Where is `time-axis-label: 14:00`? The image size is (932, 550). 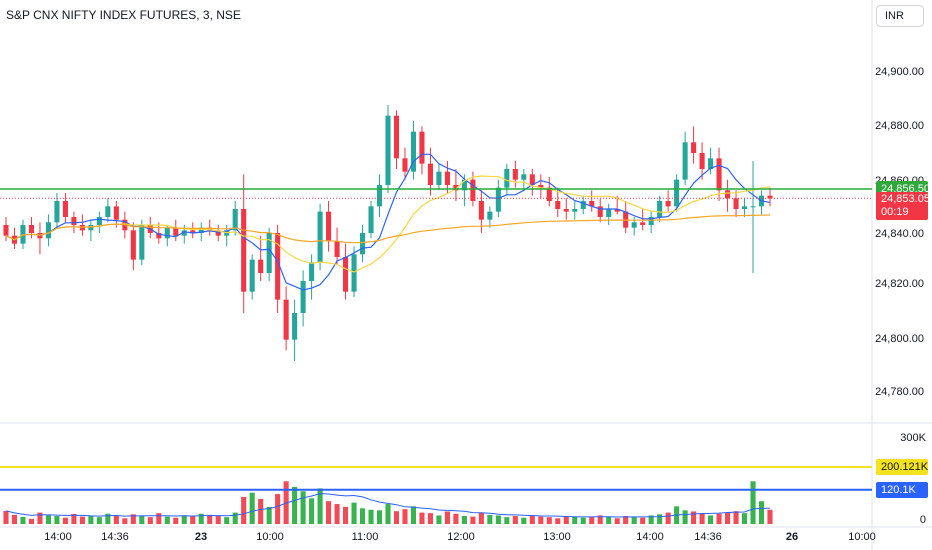
time-axis-label: 14:00 is located at coordinates (650, 537).